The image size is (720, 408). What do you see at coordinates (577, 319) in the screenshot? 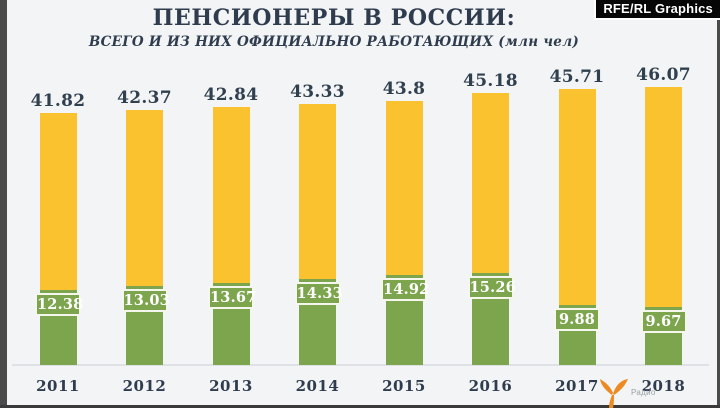
I see `working-value-label: 9.88` at bounding box center [577, 319].